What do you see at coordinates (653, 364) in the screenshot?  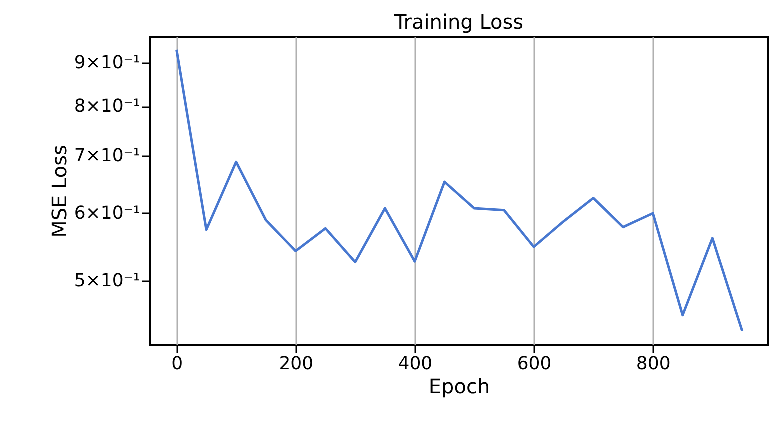 I see `x-tick-label: 800` at bounding box center [653, 364].